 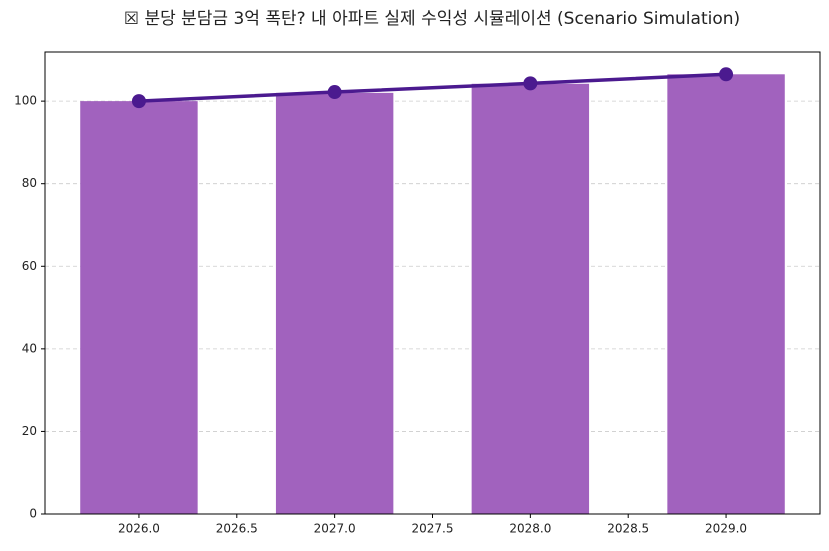 I want to click on y-tick-label: 80, so click(x=29, y=183).